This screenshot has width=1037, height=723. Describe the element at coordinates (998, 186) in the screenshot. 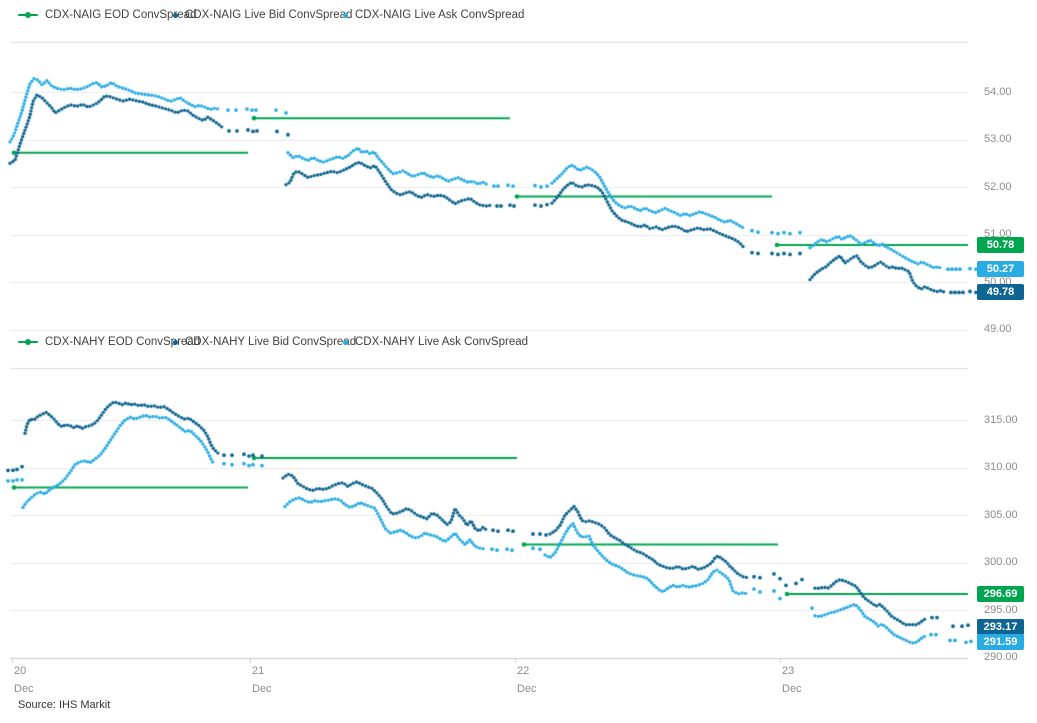

I see `y-tick-label: 52.00` at that location.